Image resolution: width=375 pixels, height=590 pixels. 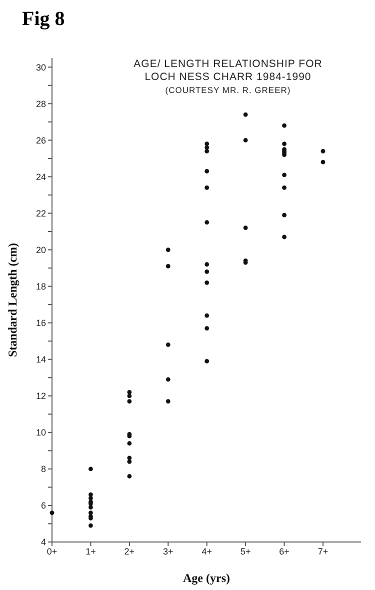 What do you see at coordinates (245, 551) in the screenshot?
I see `x-tick-label: 5+` at bounding box center [245, 551].